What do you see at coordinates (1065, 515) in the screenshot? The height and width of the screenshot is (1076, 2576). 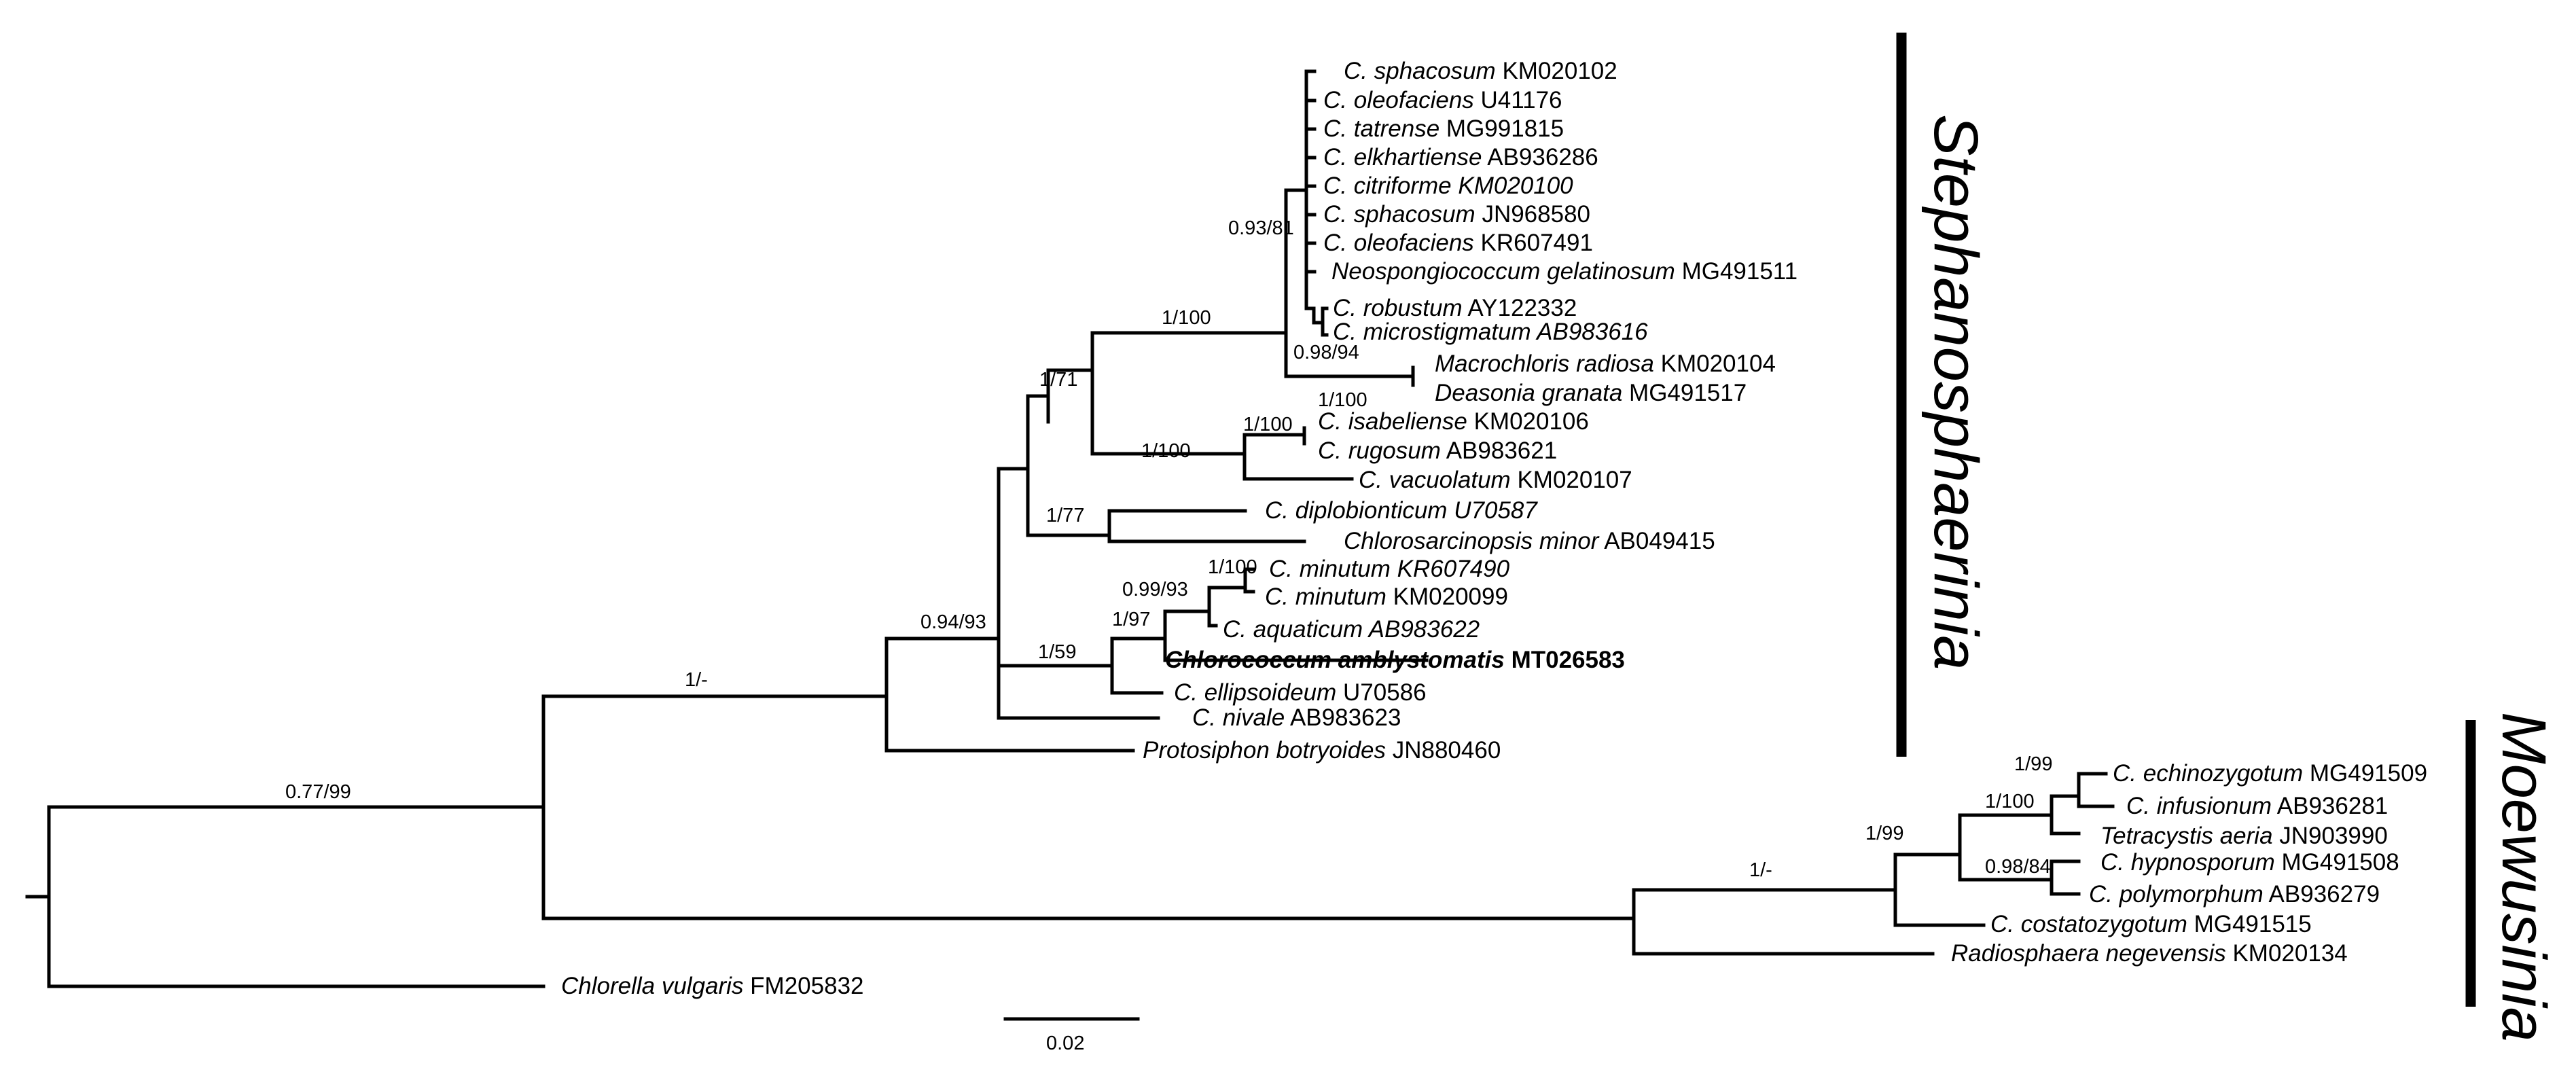 I see `support-value: 1/77` at bounding box center [1065, 515].